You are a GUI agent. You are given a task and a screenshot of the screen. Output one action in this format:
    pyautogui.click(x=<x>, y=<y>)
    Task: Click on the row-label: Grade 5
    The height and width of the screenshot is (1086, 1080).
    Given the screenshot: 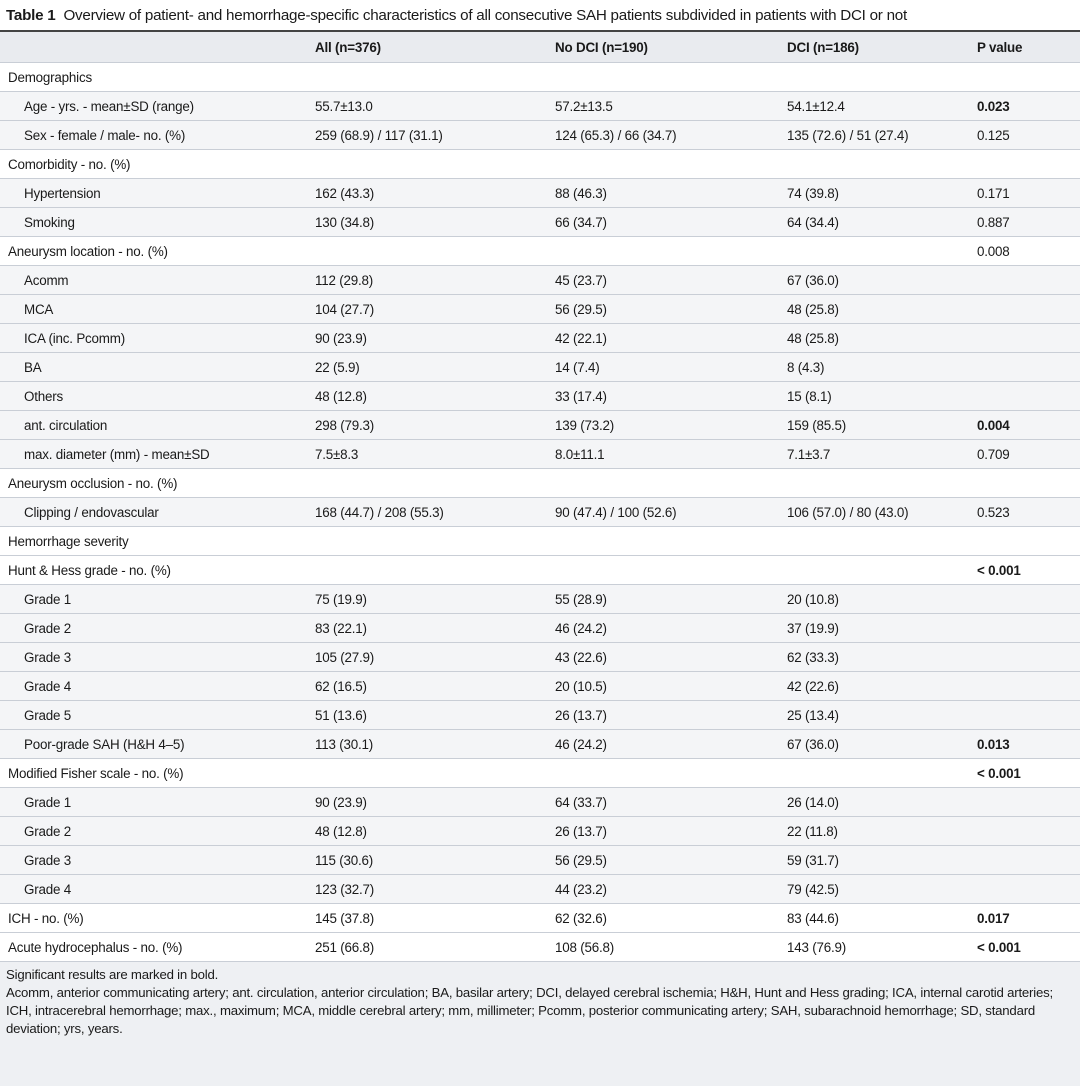 What is the action you would take?
    pyautogui.click(x=153, y=715)
    